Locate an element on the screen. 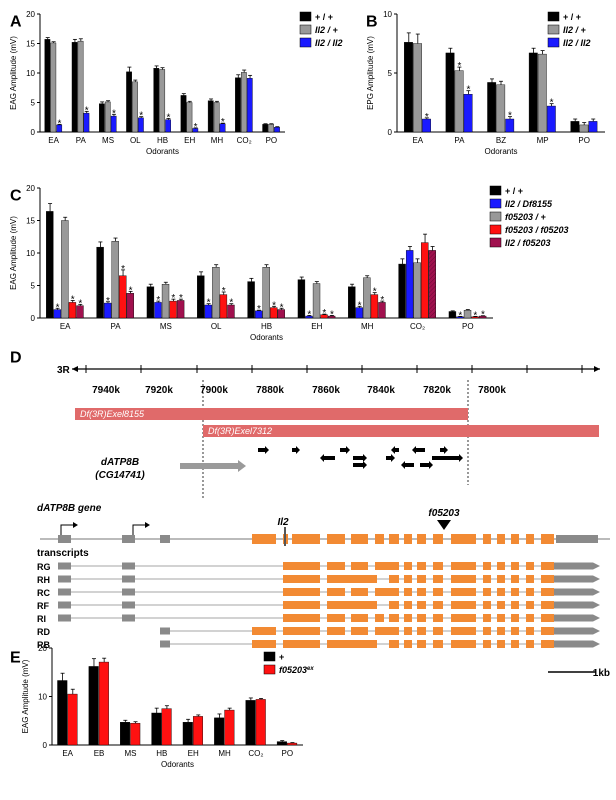 The image size is (616, 800). x-axis-label: Odorants is located at coordinates (266, 337).